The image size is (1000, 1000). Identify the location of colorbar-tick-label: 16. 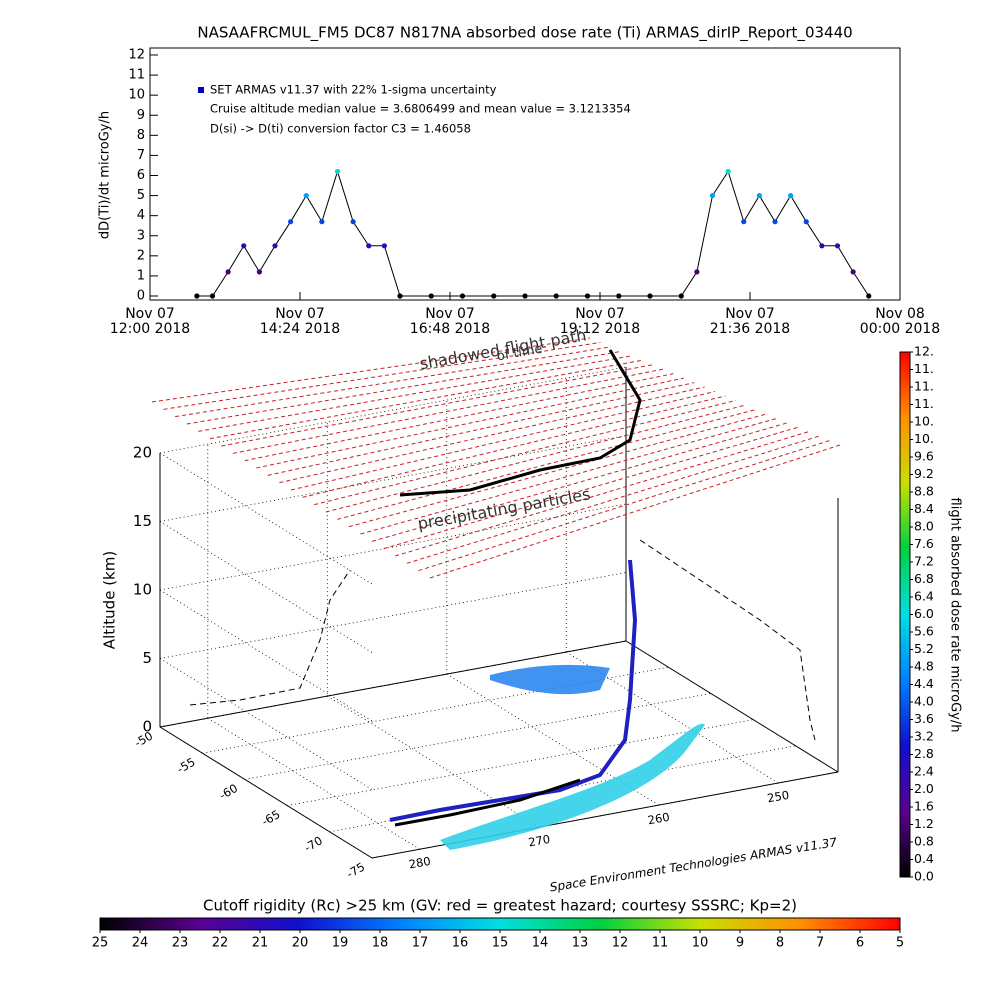
(460, 943).